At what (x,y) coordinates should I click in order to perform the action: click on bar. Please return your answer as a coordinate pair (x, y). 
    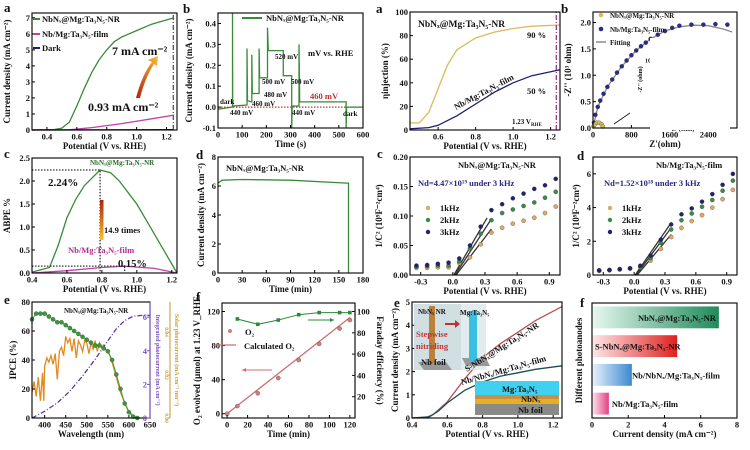
    Looking at the image, I should click on (635, 346).